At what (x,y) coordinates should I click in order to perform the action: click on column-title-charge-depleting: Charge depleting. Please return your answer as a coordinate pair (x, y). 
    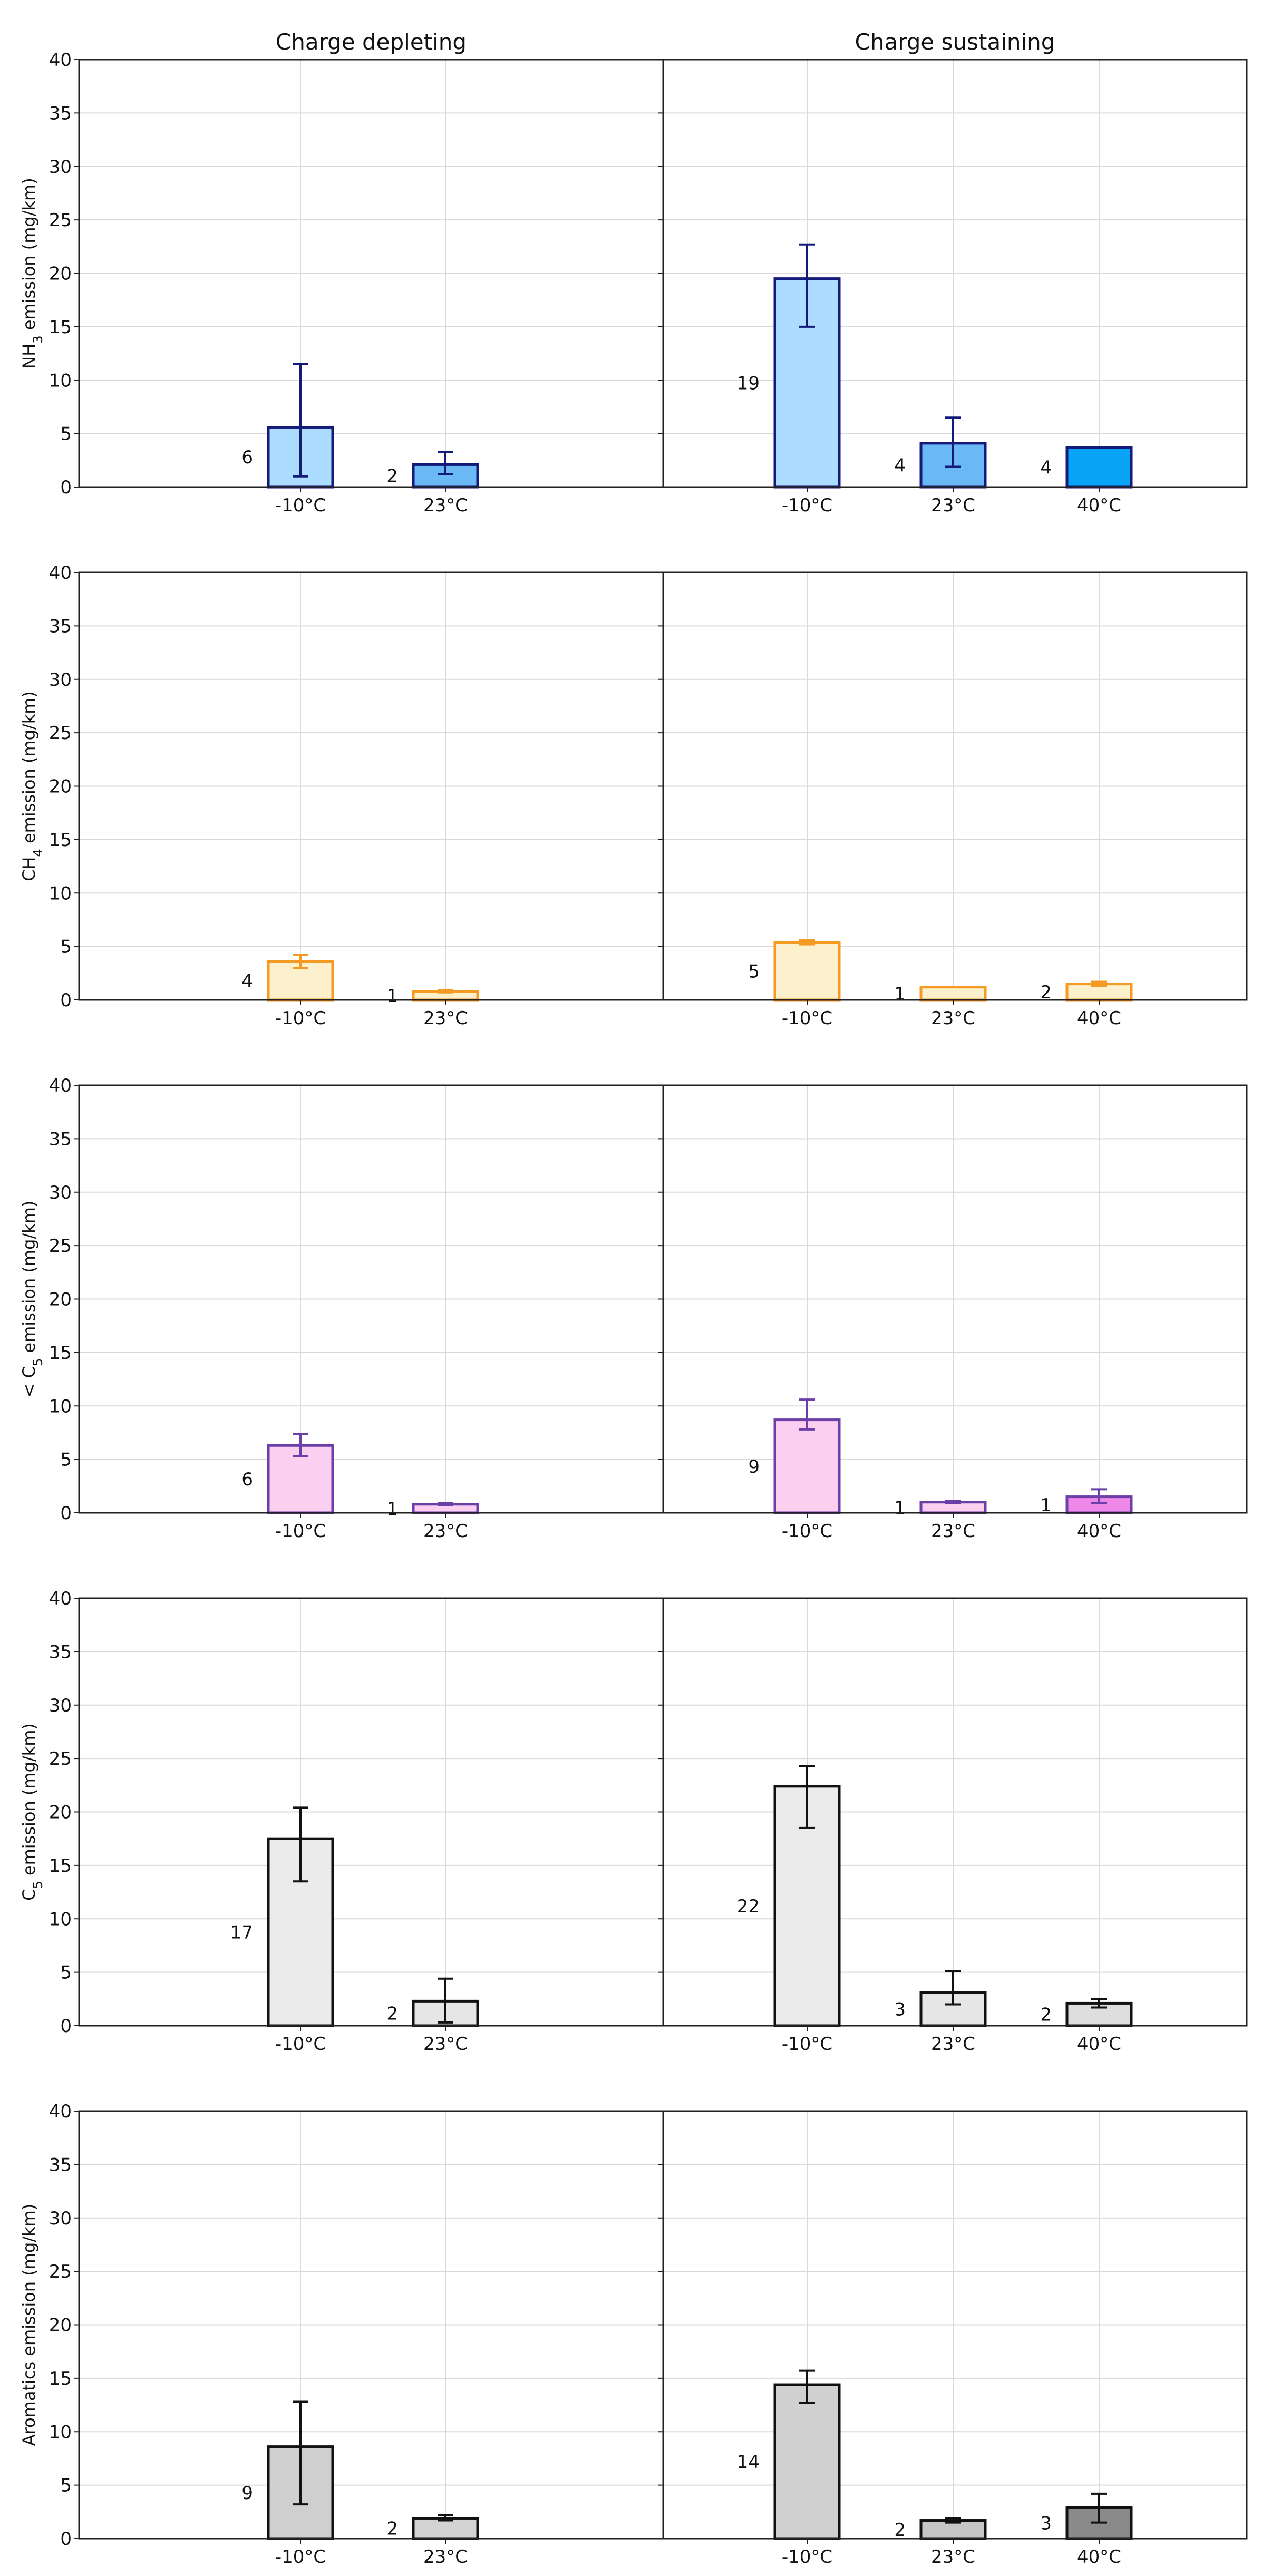
    Looking at the image, I should click on (372, 42).